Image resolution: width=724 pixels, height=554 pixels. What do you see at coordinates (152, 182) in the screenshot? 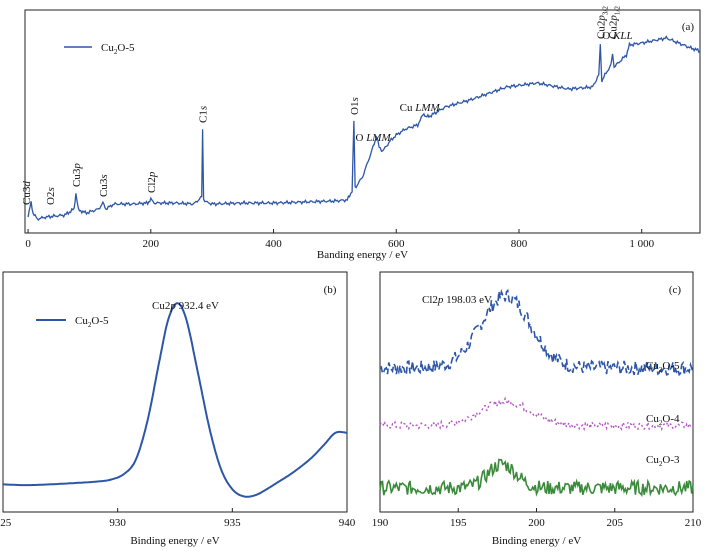
I see `panel-a-annotation-4: Cl2p` at bounding box center [152, 182].